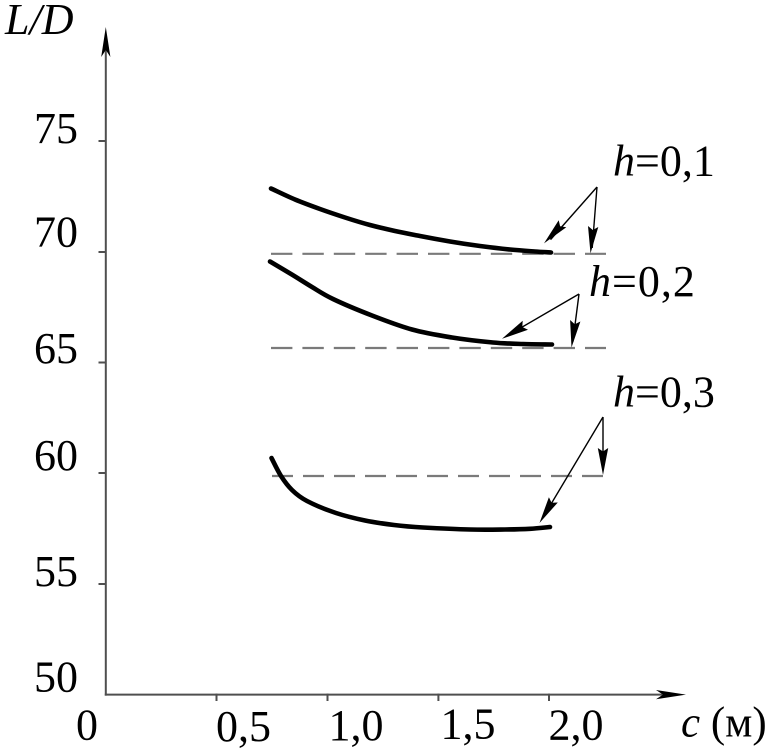 Image resolution: width=767 pixels, height=750 pixels. What do you see at coordinates (56, 348) in the screenshot?
I see `svg-text: 65` at bounding box center [56, 348].